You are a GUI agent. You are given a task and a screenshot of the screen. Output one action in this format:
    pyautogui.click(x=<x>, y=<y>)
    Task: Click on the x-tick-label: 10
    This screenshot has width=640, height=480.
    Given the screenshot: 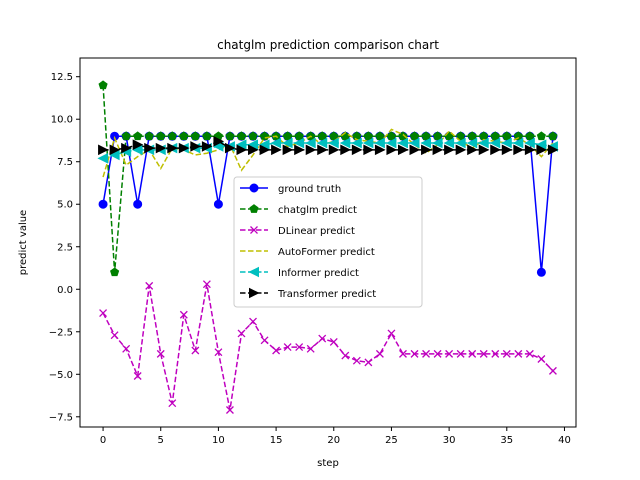 What is the action you would take?
    pyautogui.click(x=218, y=440)
    